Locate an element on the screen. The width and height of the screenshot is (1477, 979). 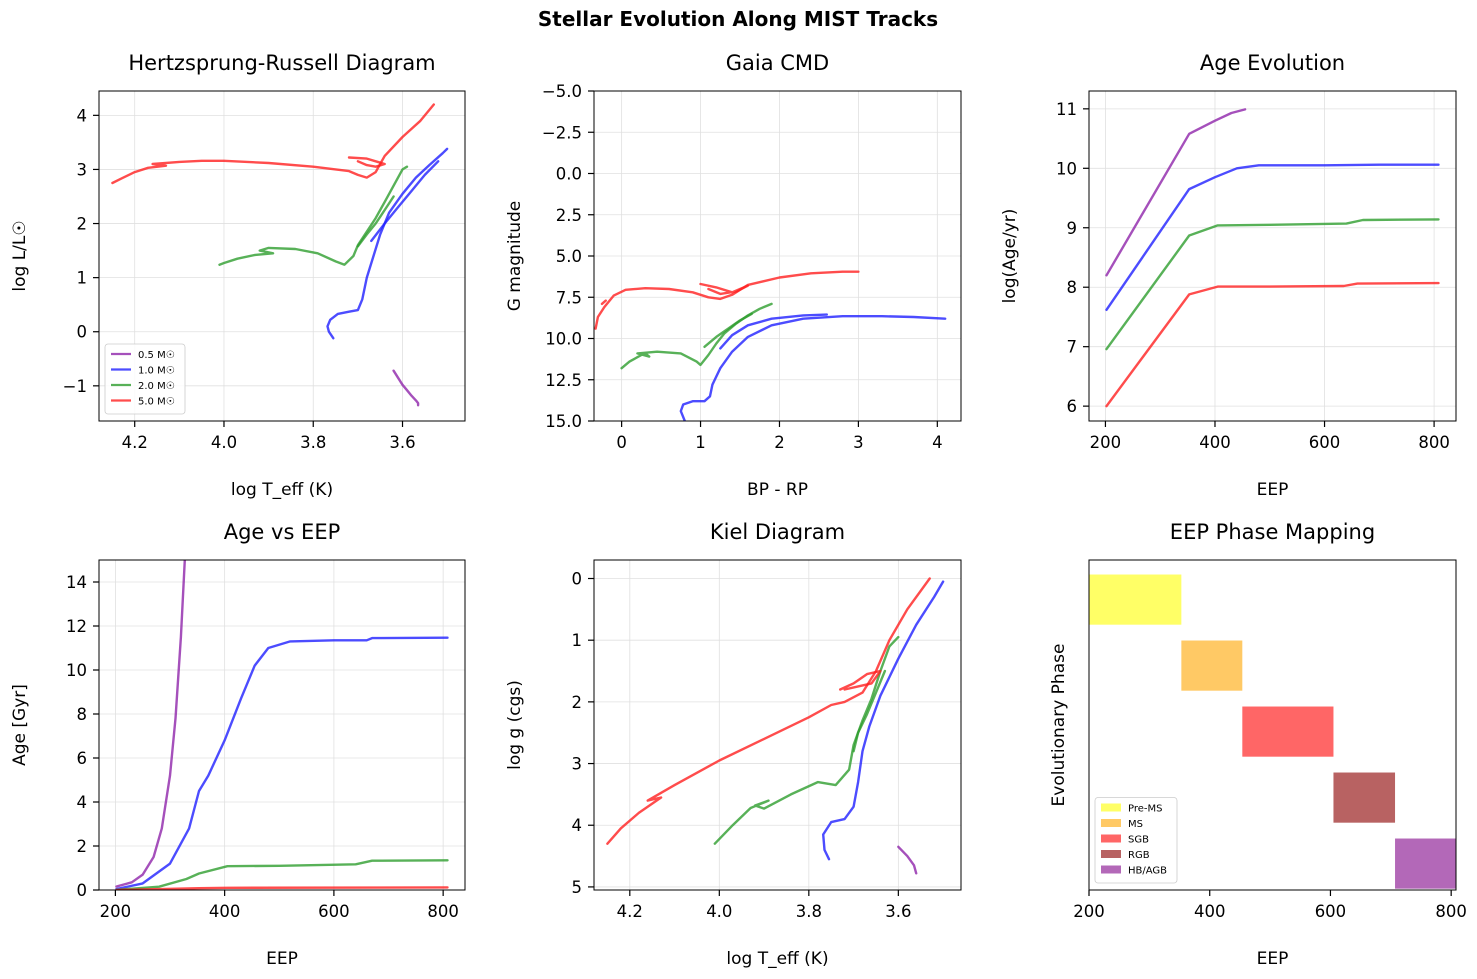
y-tick-label: 0.0 is located at coordinates (569, 174).